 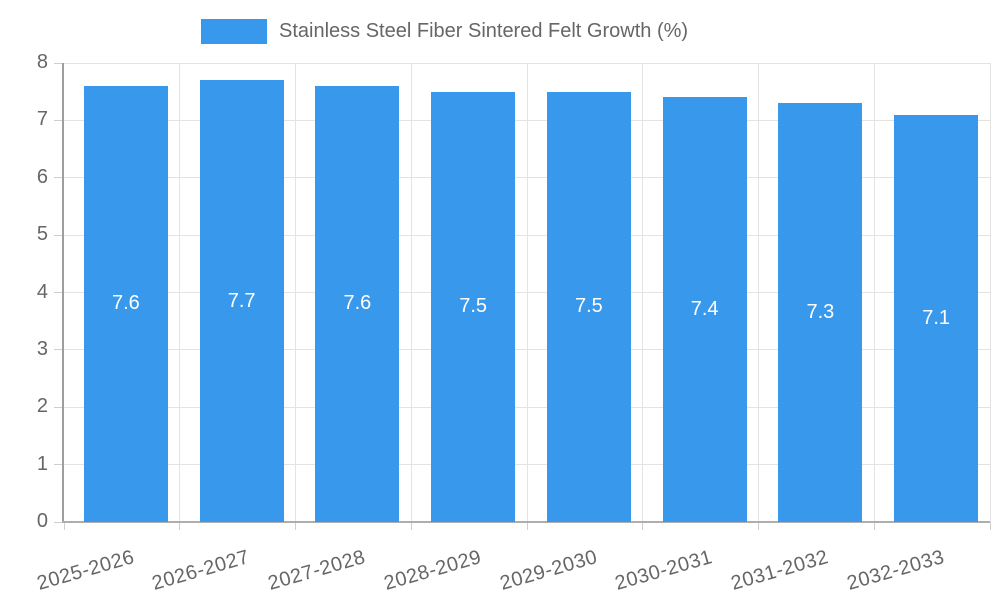 I want to click on y-tick-label: 3, so click(x=42, y=348).